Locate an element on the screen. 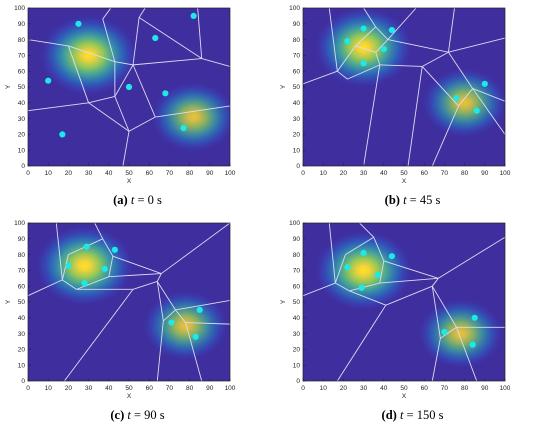  y-tick-label: 40 is located at coordinates (22, 103).